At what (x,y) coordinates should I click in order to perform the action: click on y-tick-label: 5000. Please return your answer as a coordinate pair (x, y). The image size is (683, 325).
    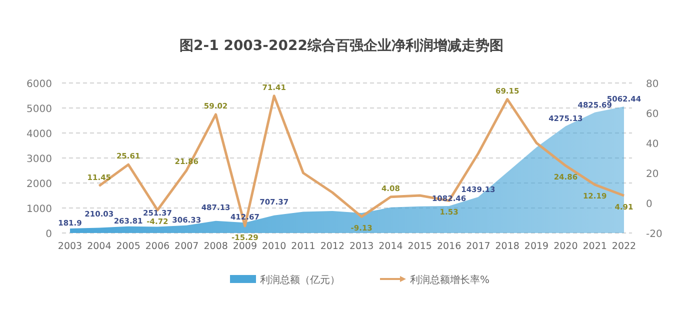
    Looking at the image, I should click on (39, 109).